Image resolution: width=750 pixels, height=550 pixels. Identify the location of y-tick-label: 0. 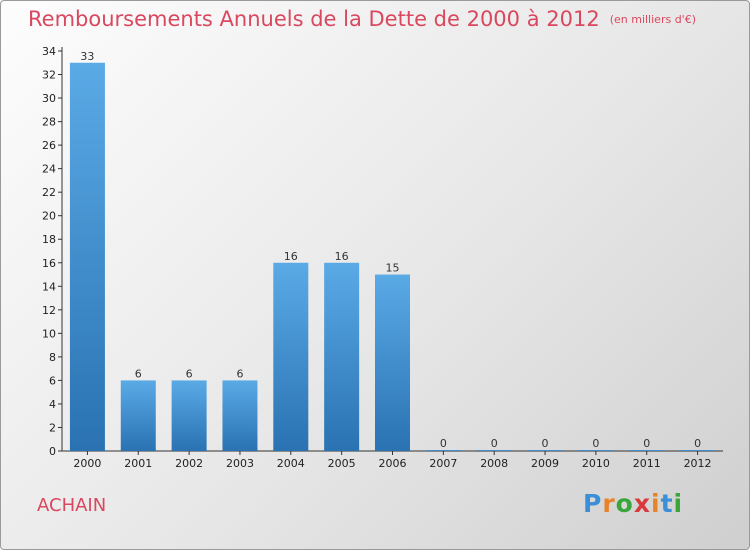
(52, 451).